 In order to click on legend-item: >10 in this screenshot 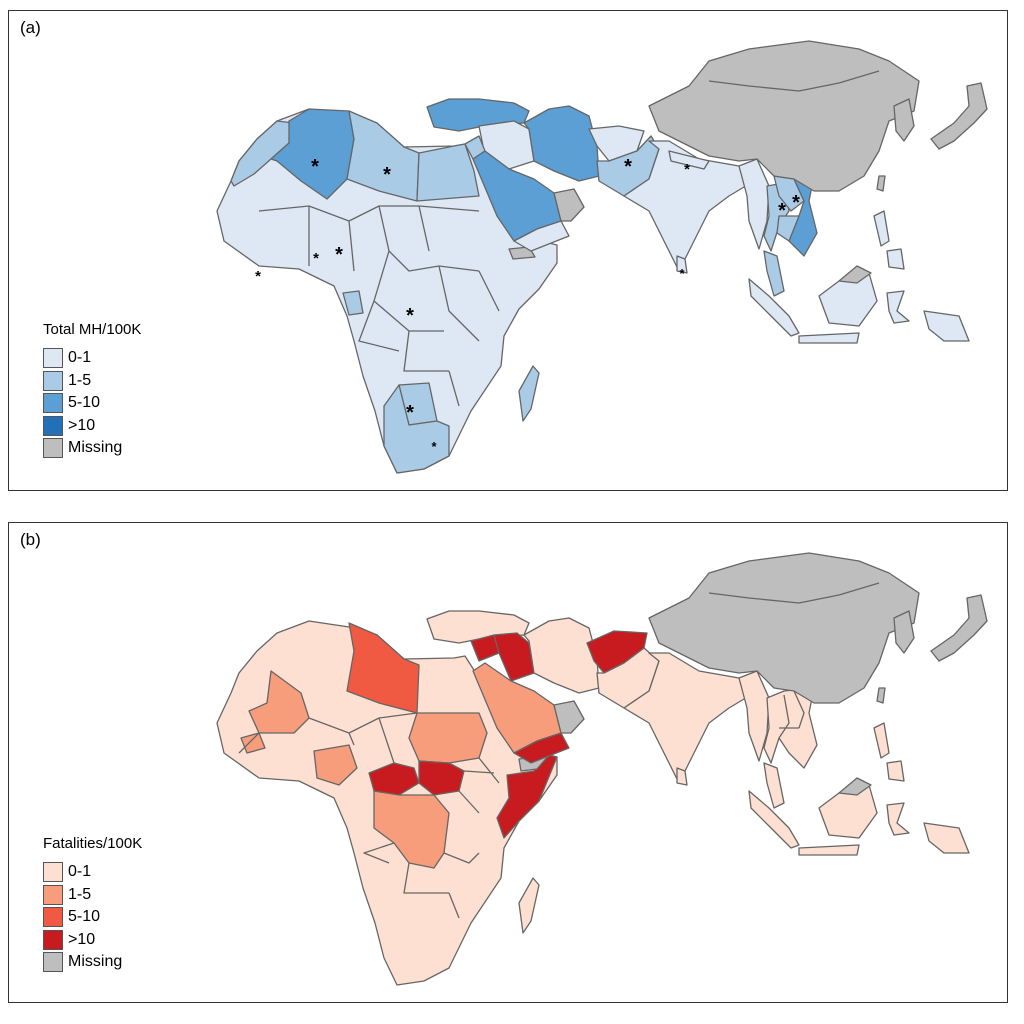, I will do `click(92, 426)`.